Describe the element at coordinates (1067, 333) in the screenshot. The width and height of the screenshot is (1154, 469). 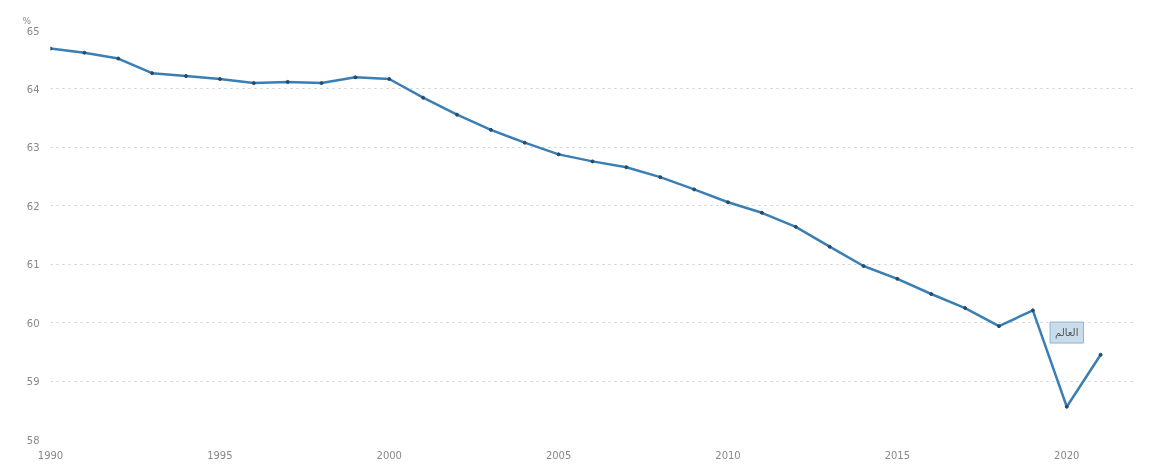
I see `series-label: العالم` at that location.